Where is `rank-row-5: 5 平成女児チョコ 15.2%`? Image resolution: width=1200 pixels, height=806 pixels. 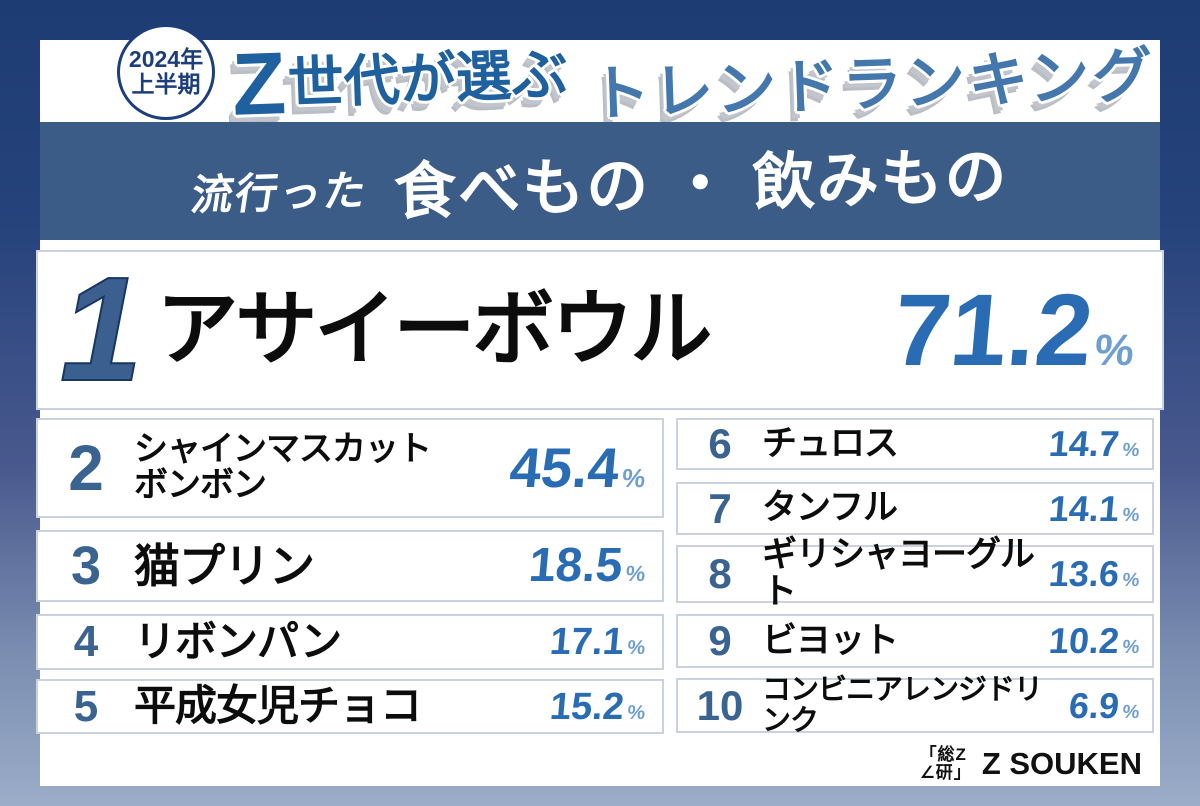
rank-row-5: 5 平成女児チョコ 15.2% is located at coordinates (350, 706).